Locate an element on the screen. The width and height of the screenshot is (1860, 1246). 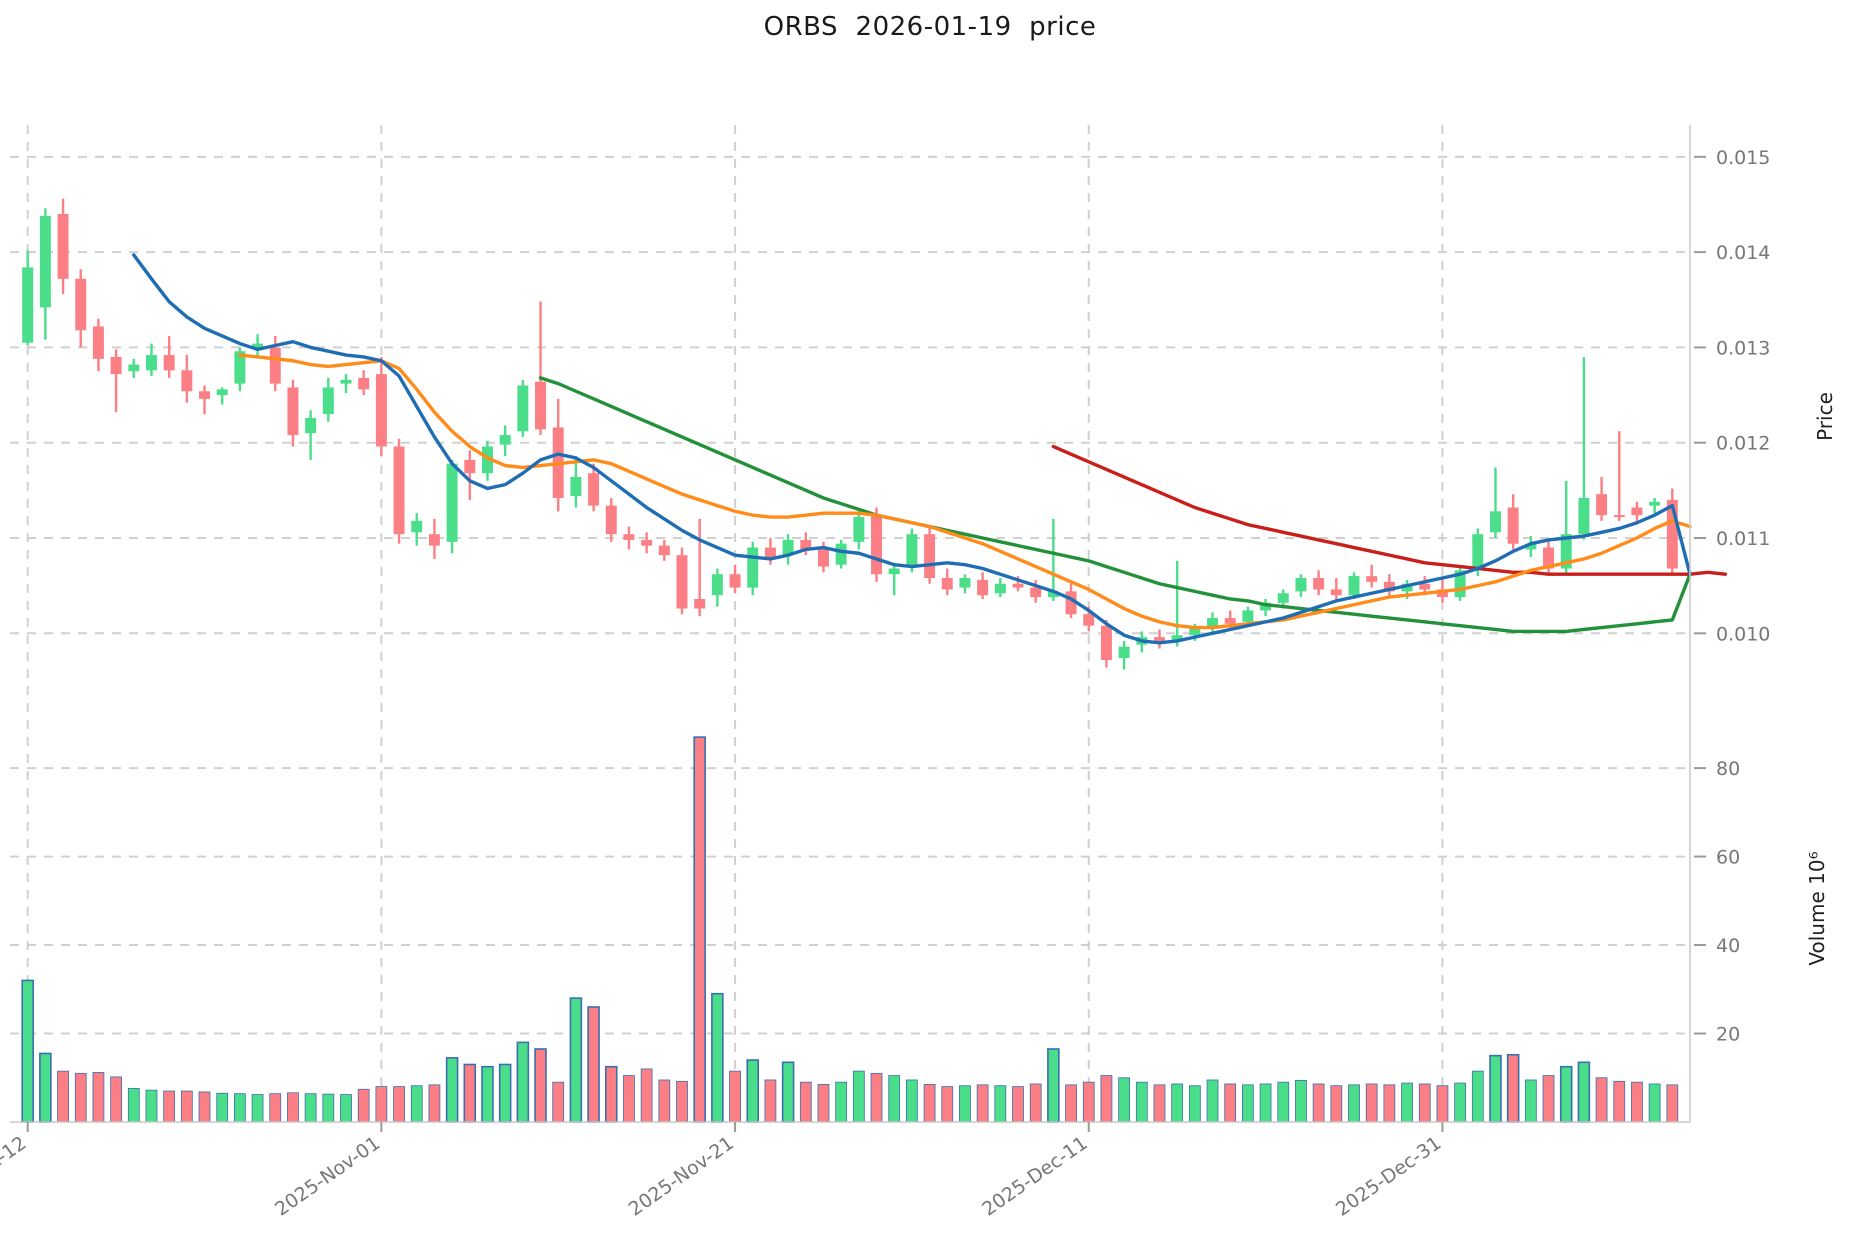
svg-text: 0.013 is located at coordinates (1743, 348).